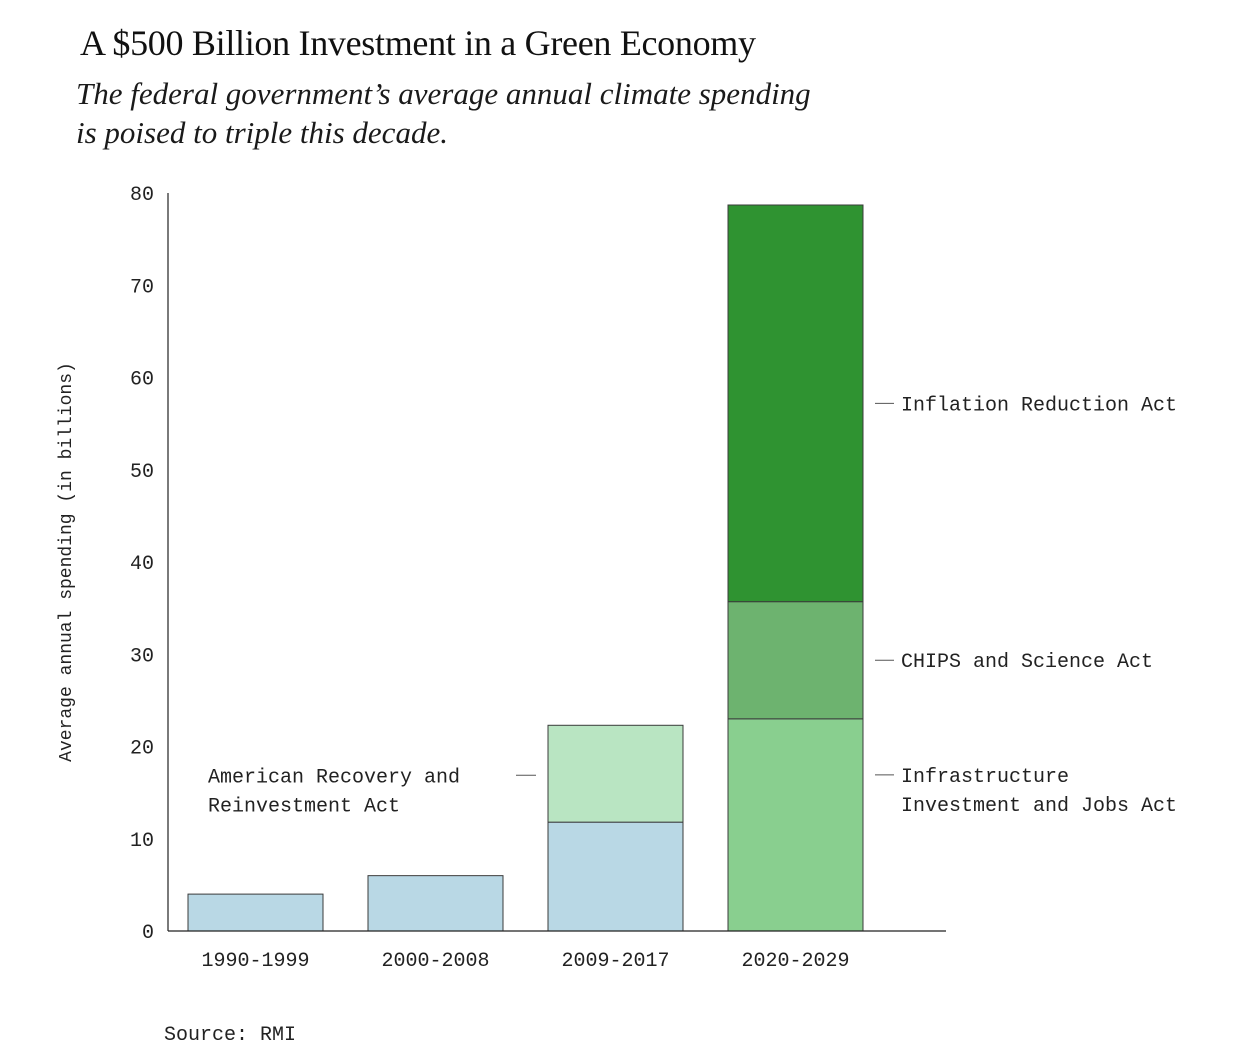  Describe the element at coordinates (67, 562) in the screenshot. I see `y-axis-label: Average annual spending (in billions)` at that location.